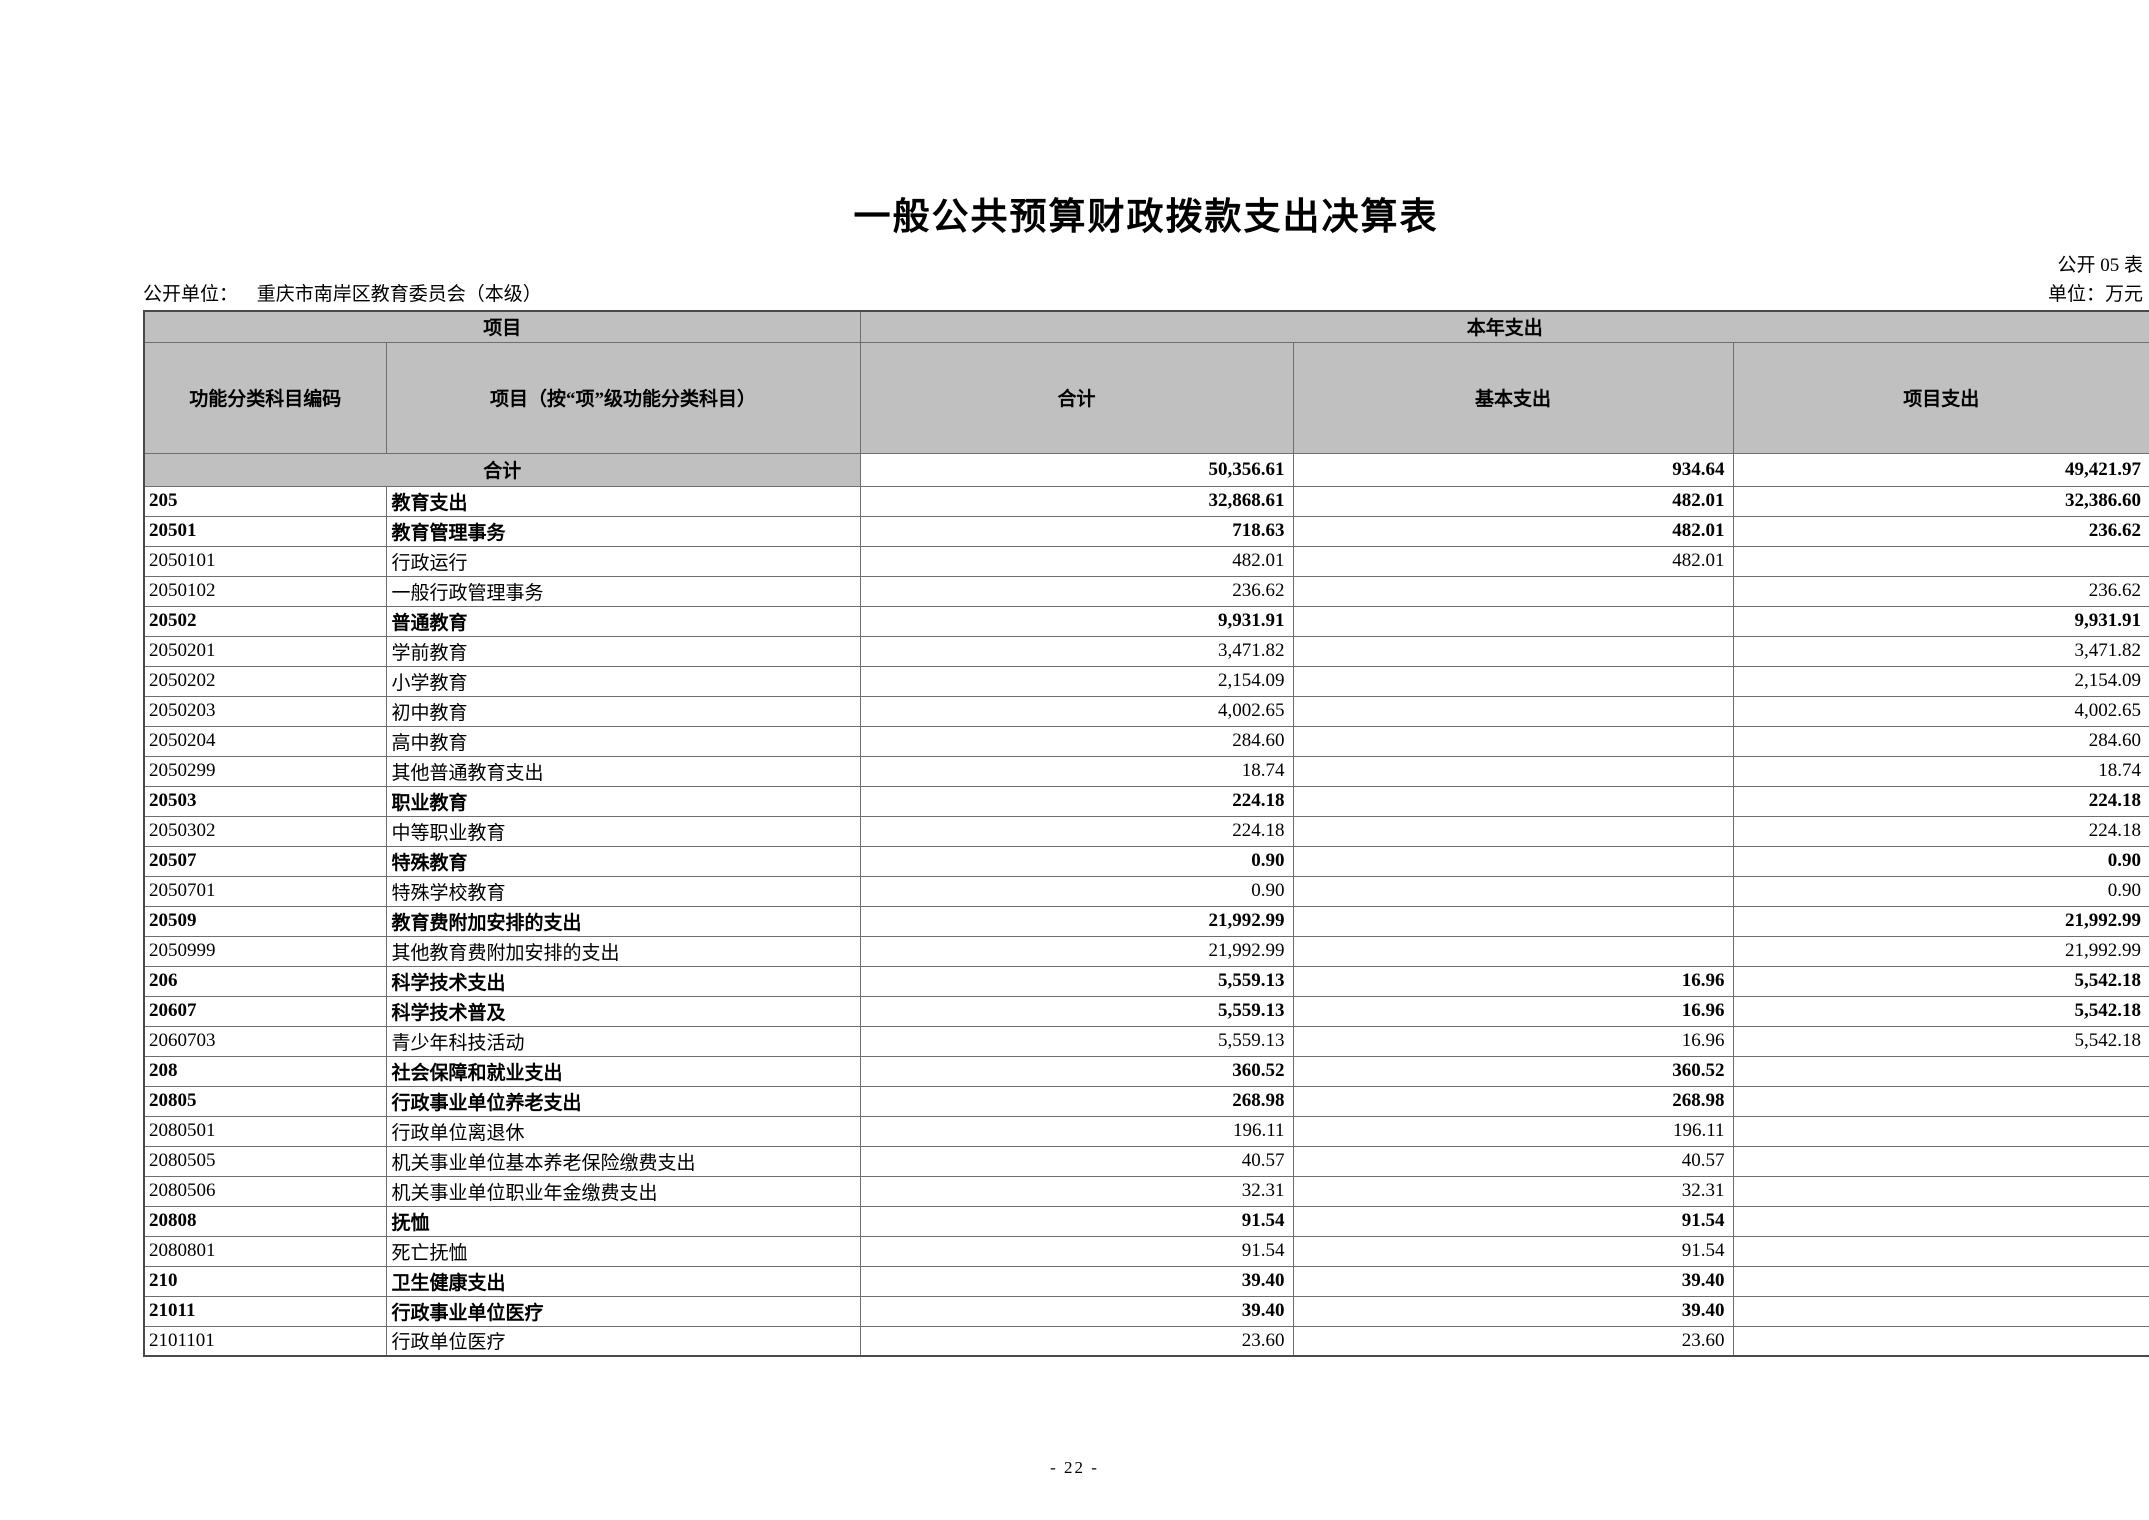  What do you see at coordinates (623, 711) in the screenshot?
I see `row-item-name: 初中教育` at bounding box center [623, 711].